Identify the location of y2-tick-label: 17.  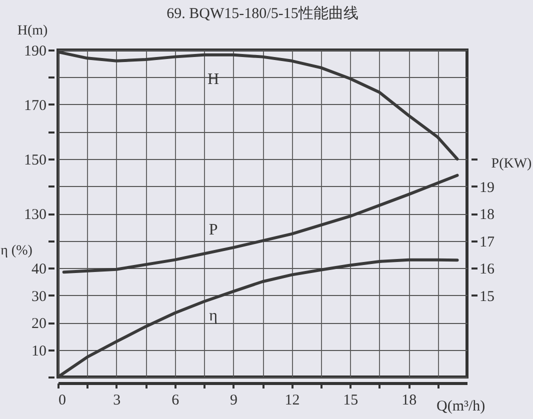
(487, 242).